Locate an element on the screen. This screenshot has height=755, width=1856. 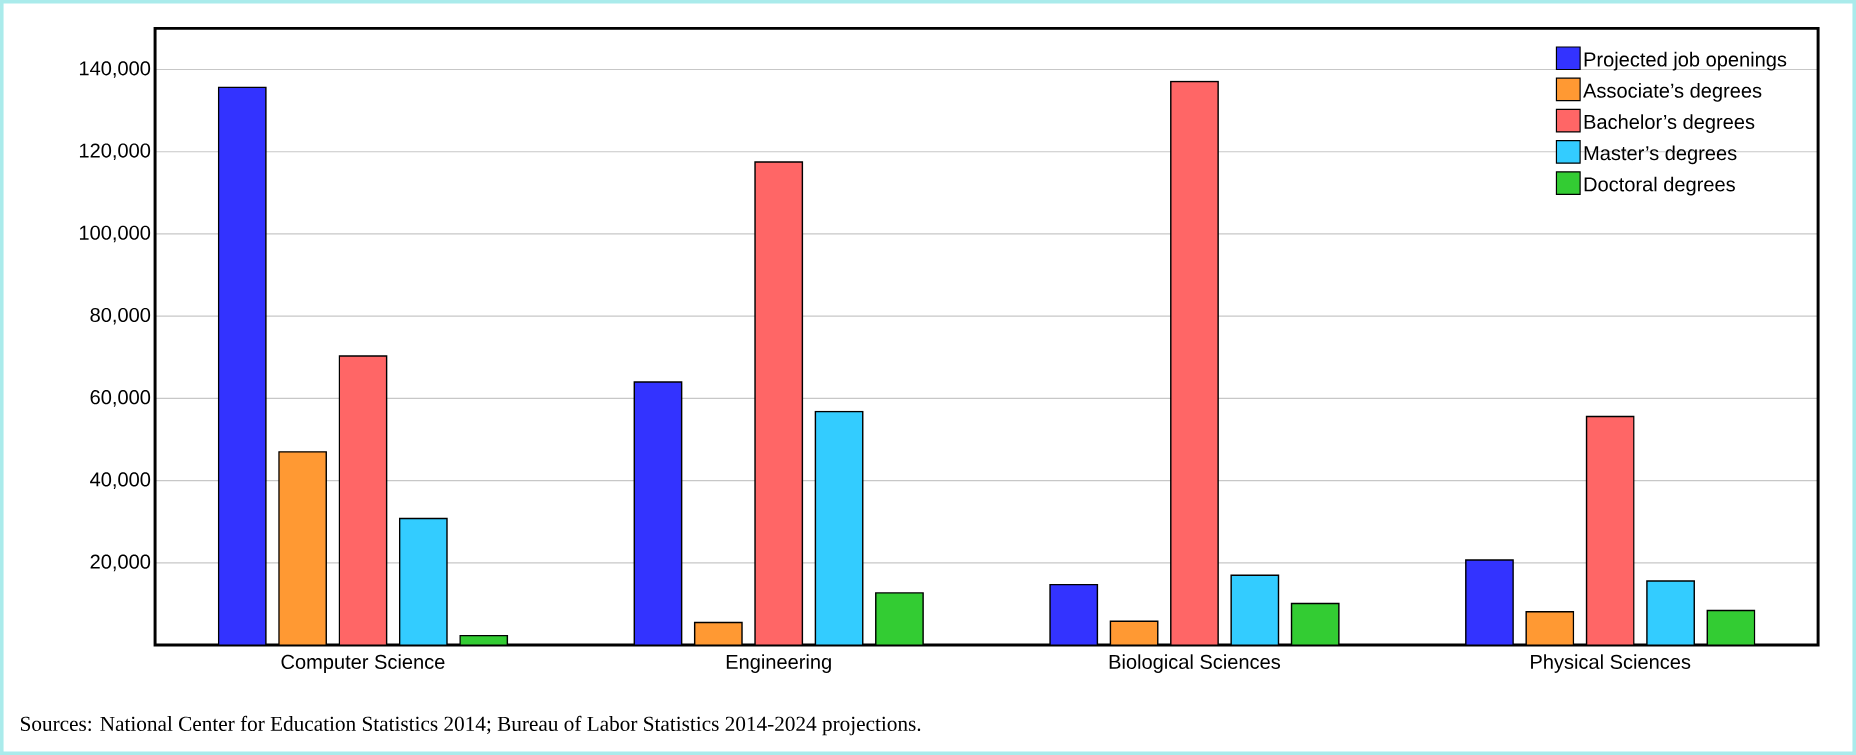
y-tick-label: 80,000 is located at coordinates (120, 316).